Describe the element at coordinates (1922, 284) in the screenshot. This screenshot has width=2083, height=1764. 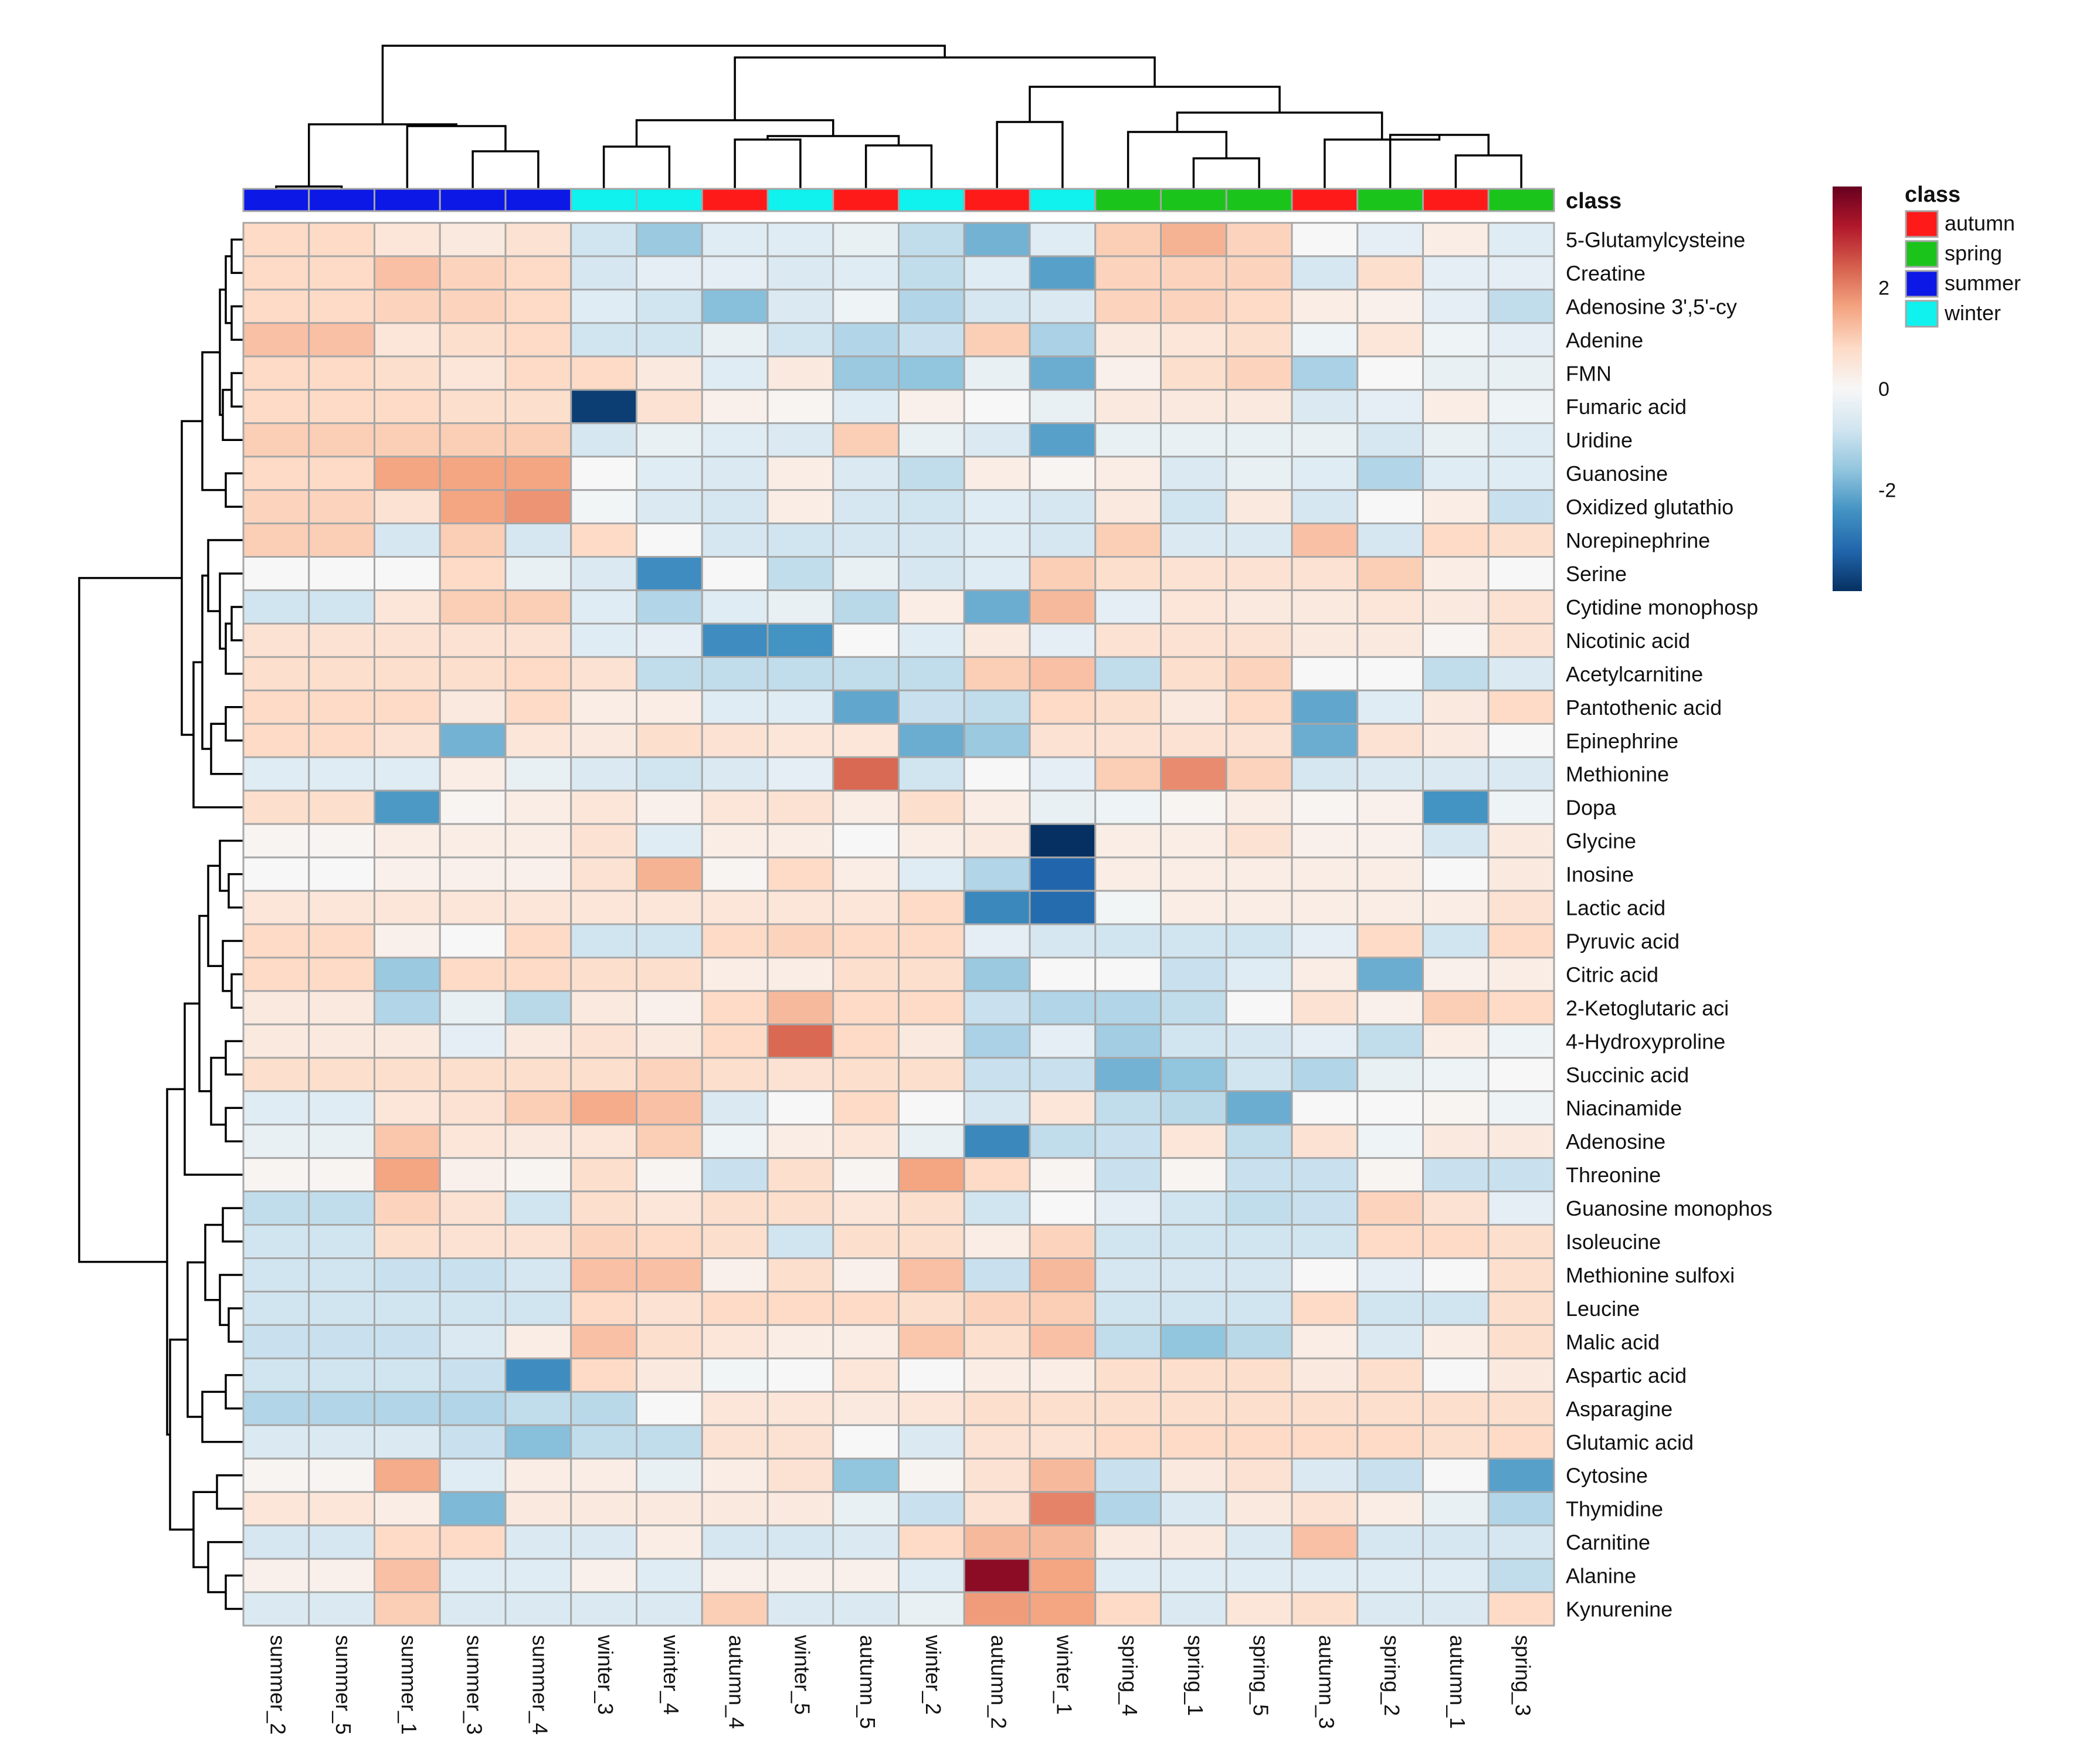
I see `class-legend-swatch` at that location.